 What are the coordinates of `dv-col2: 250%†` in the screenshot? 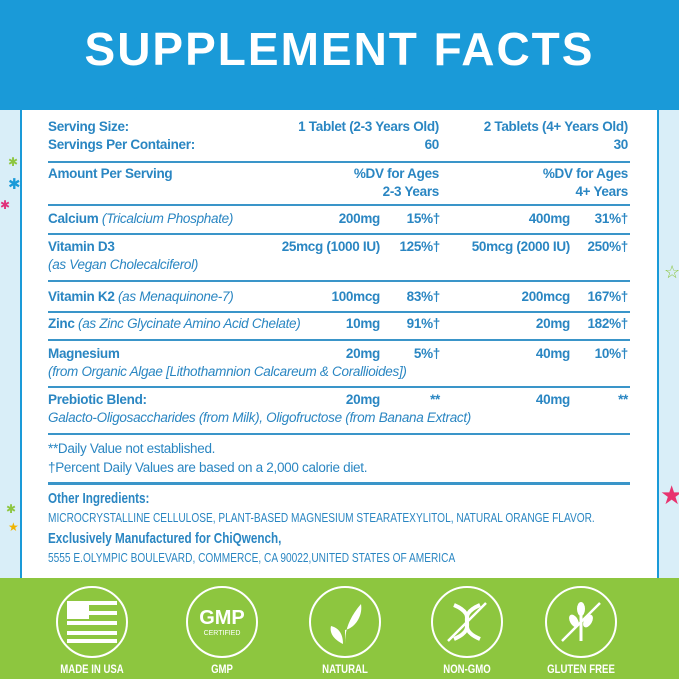 It's located at (607, 246).